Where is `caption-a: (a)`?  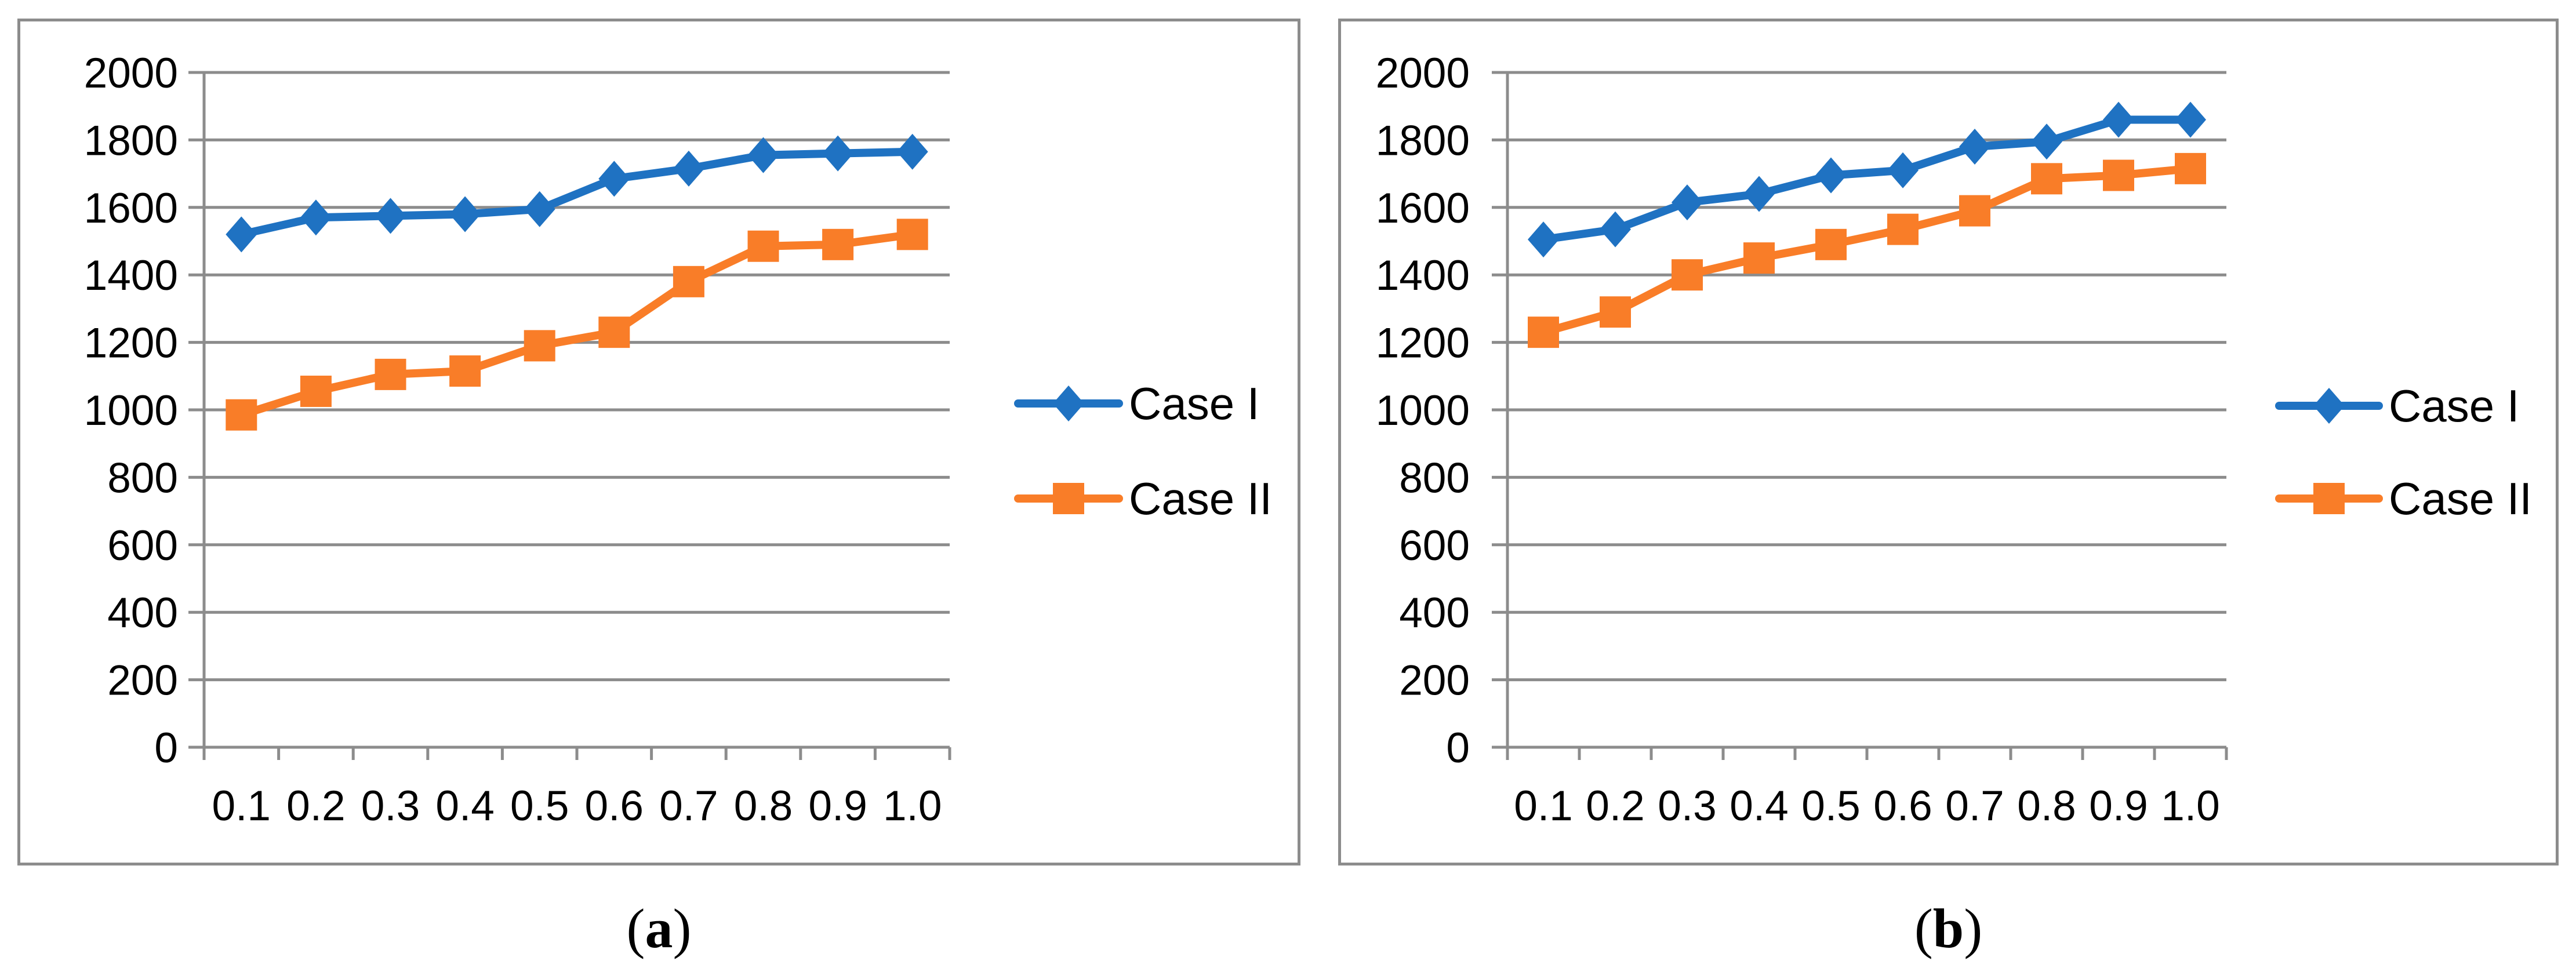 caption-a: (a) is located at coordinates (658, 928).